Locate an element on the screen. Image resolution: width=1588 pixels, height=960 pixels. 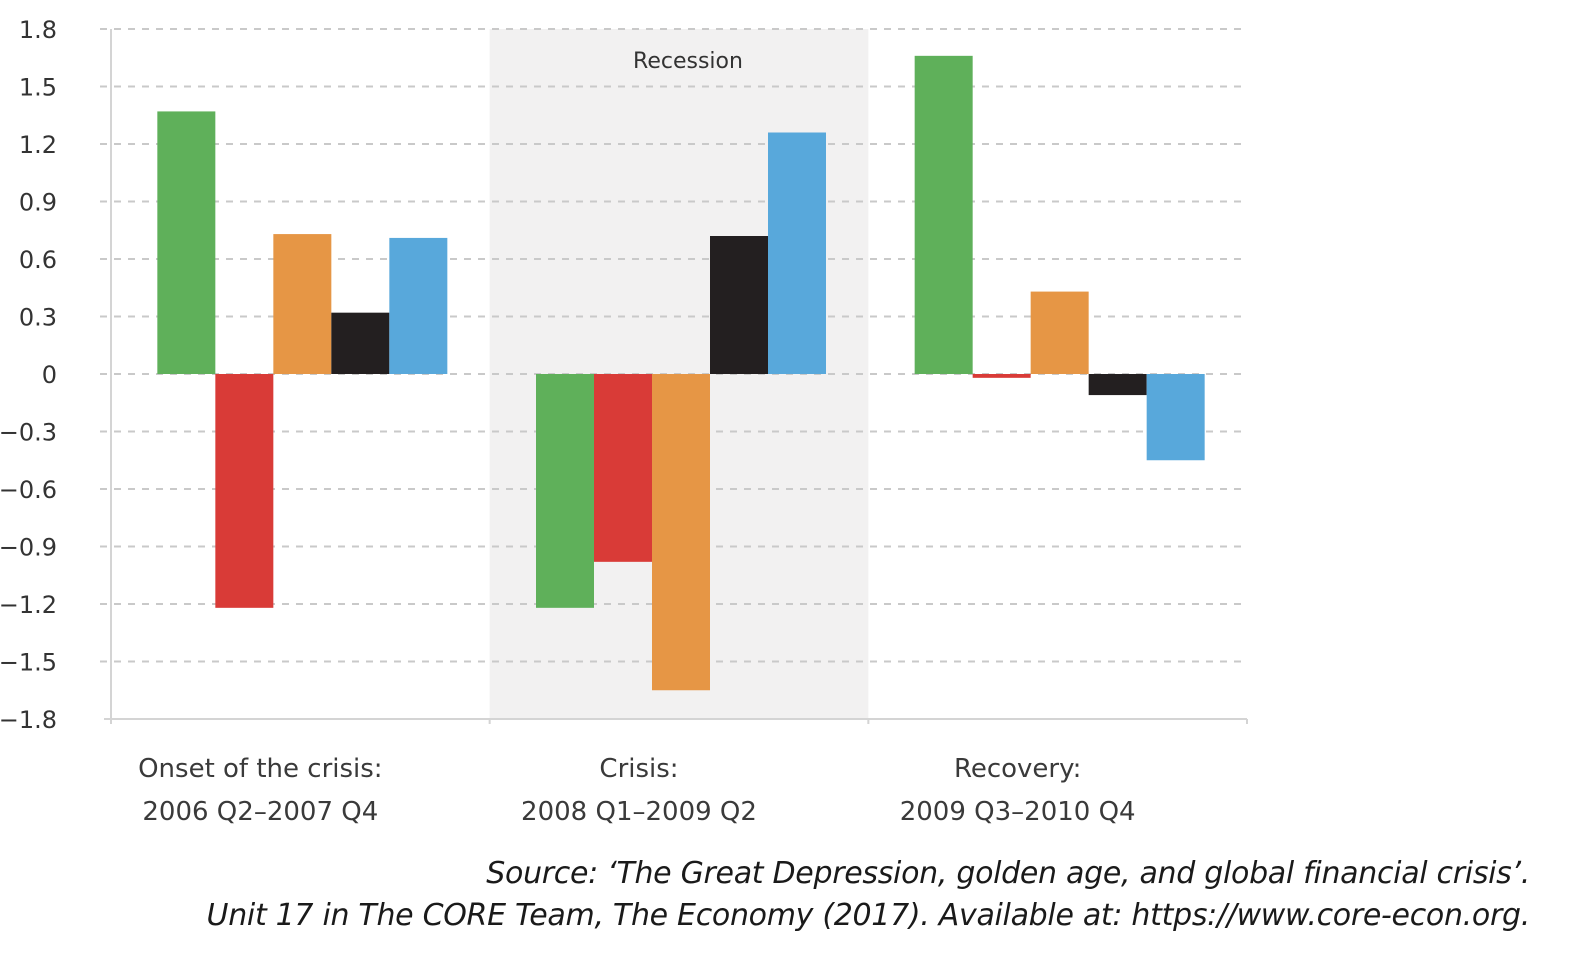
category-label-line-2: 2006 Q2–2007 Q4 is located at coordinates (260, 812).